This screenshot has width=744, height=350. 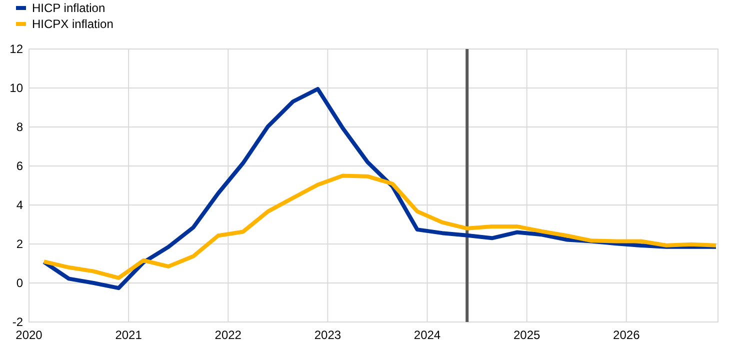 I want to click on y-tick-label: 2, so click(x=20, y=244).